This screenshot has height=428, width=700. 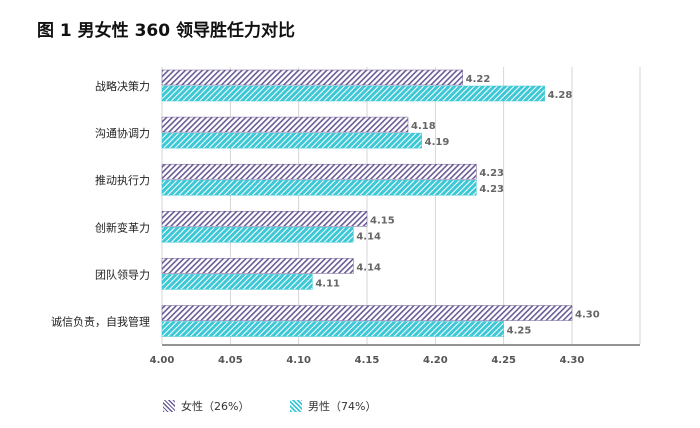 I want to click on x-tick-label: 4.15, so click(x=367, y=360).